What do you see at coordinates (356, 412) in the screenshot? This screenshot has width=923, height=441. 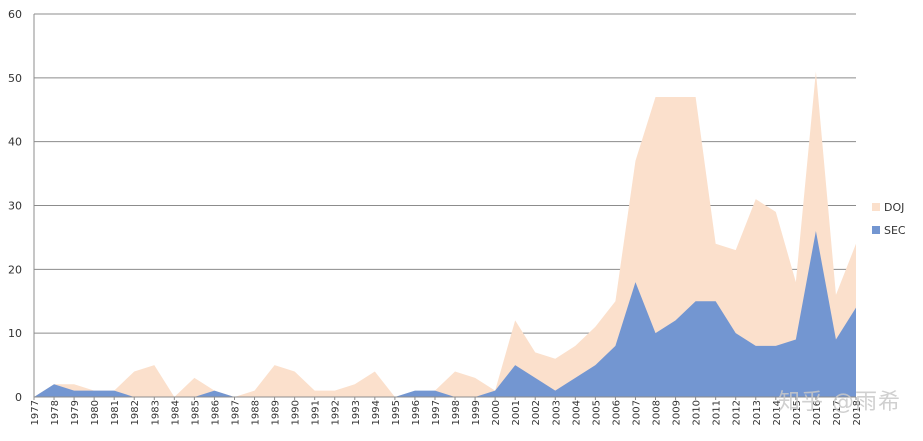 I see `x-tick-label: 1993` at bounding box center [356, 412].